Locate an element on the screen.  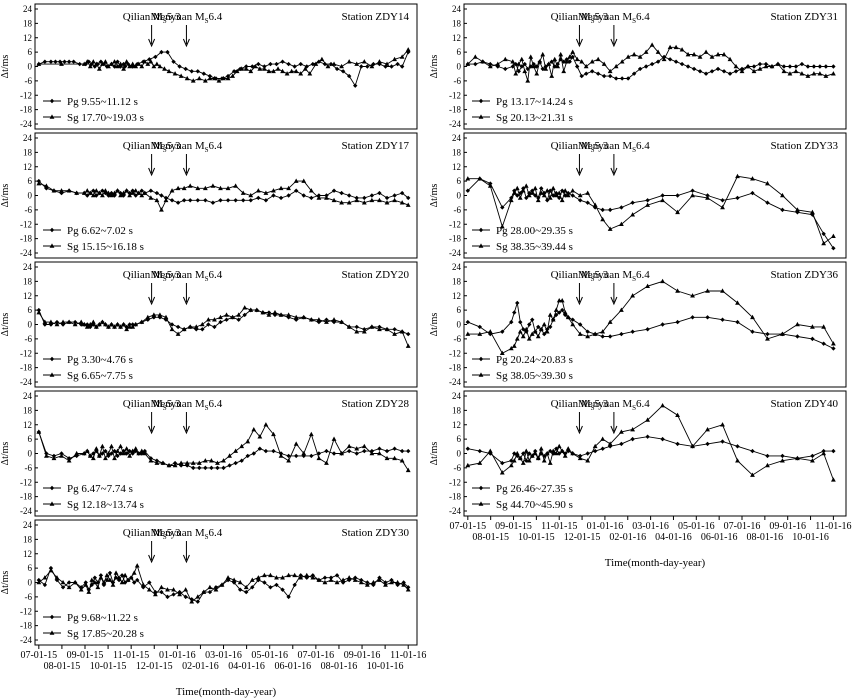
station-label: Station ZDY33 is located at coordinates (804, 146).